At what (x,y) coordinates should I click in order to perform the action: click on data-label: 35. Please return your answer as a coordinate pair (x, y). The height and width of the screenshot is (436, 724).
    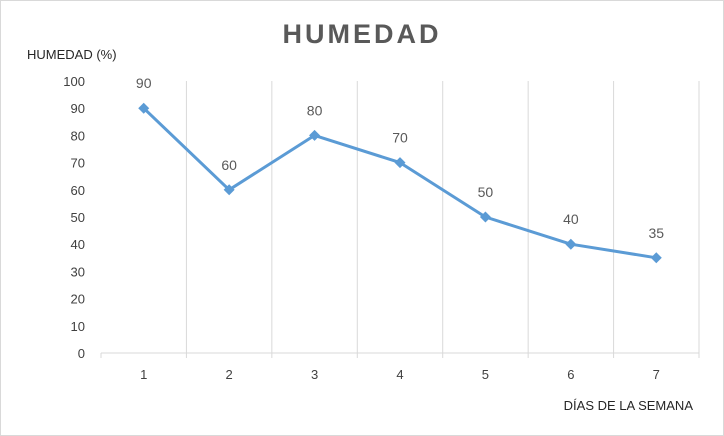
    Looking at the image, I should click on (656, 233).